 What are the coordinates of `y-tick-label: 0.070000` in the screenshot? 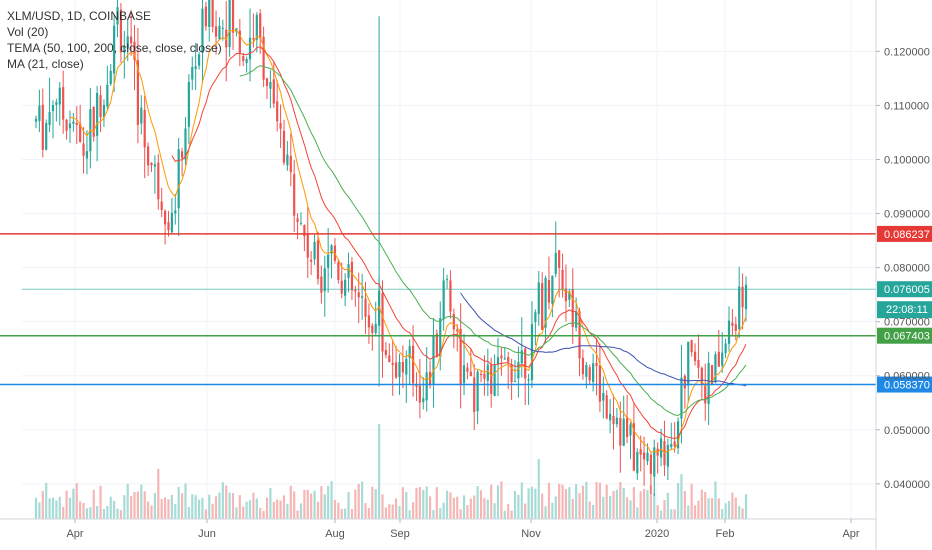 It's located at (907, 323).